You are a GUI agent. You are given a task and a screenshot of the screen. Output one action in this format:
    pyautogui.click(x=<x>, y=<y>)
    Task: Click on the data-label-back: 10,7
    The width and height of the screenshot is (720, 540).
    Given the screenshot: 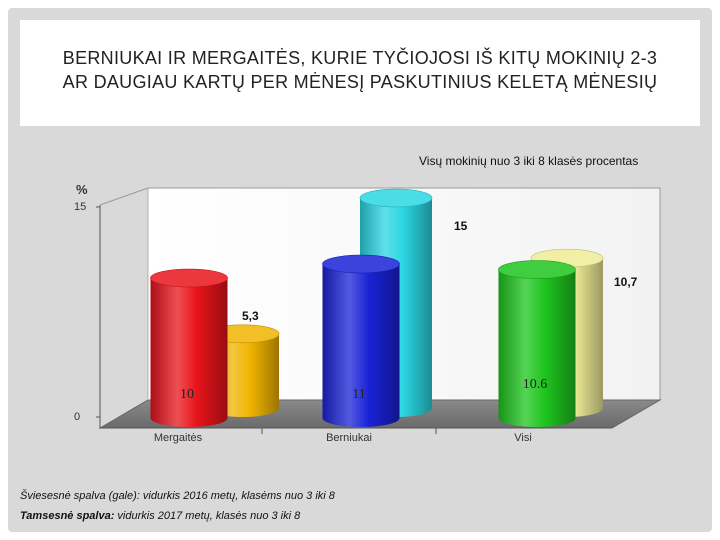 What is the action you would take?
    pyautogui.click(x=626, y=282)
    